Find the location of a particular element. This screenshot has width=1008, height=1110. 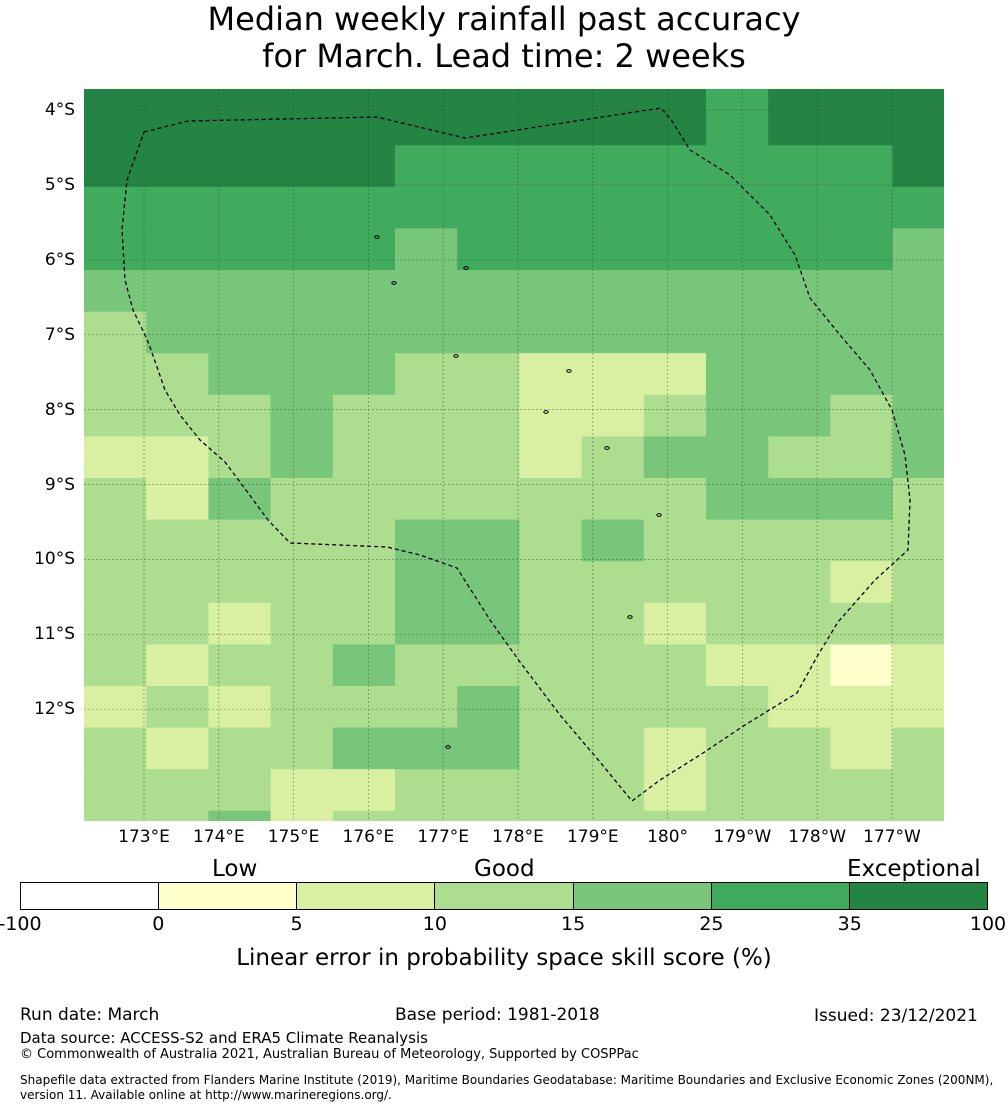

latitude-label: 5°S is located at coordinates (59, 184).